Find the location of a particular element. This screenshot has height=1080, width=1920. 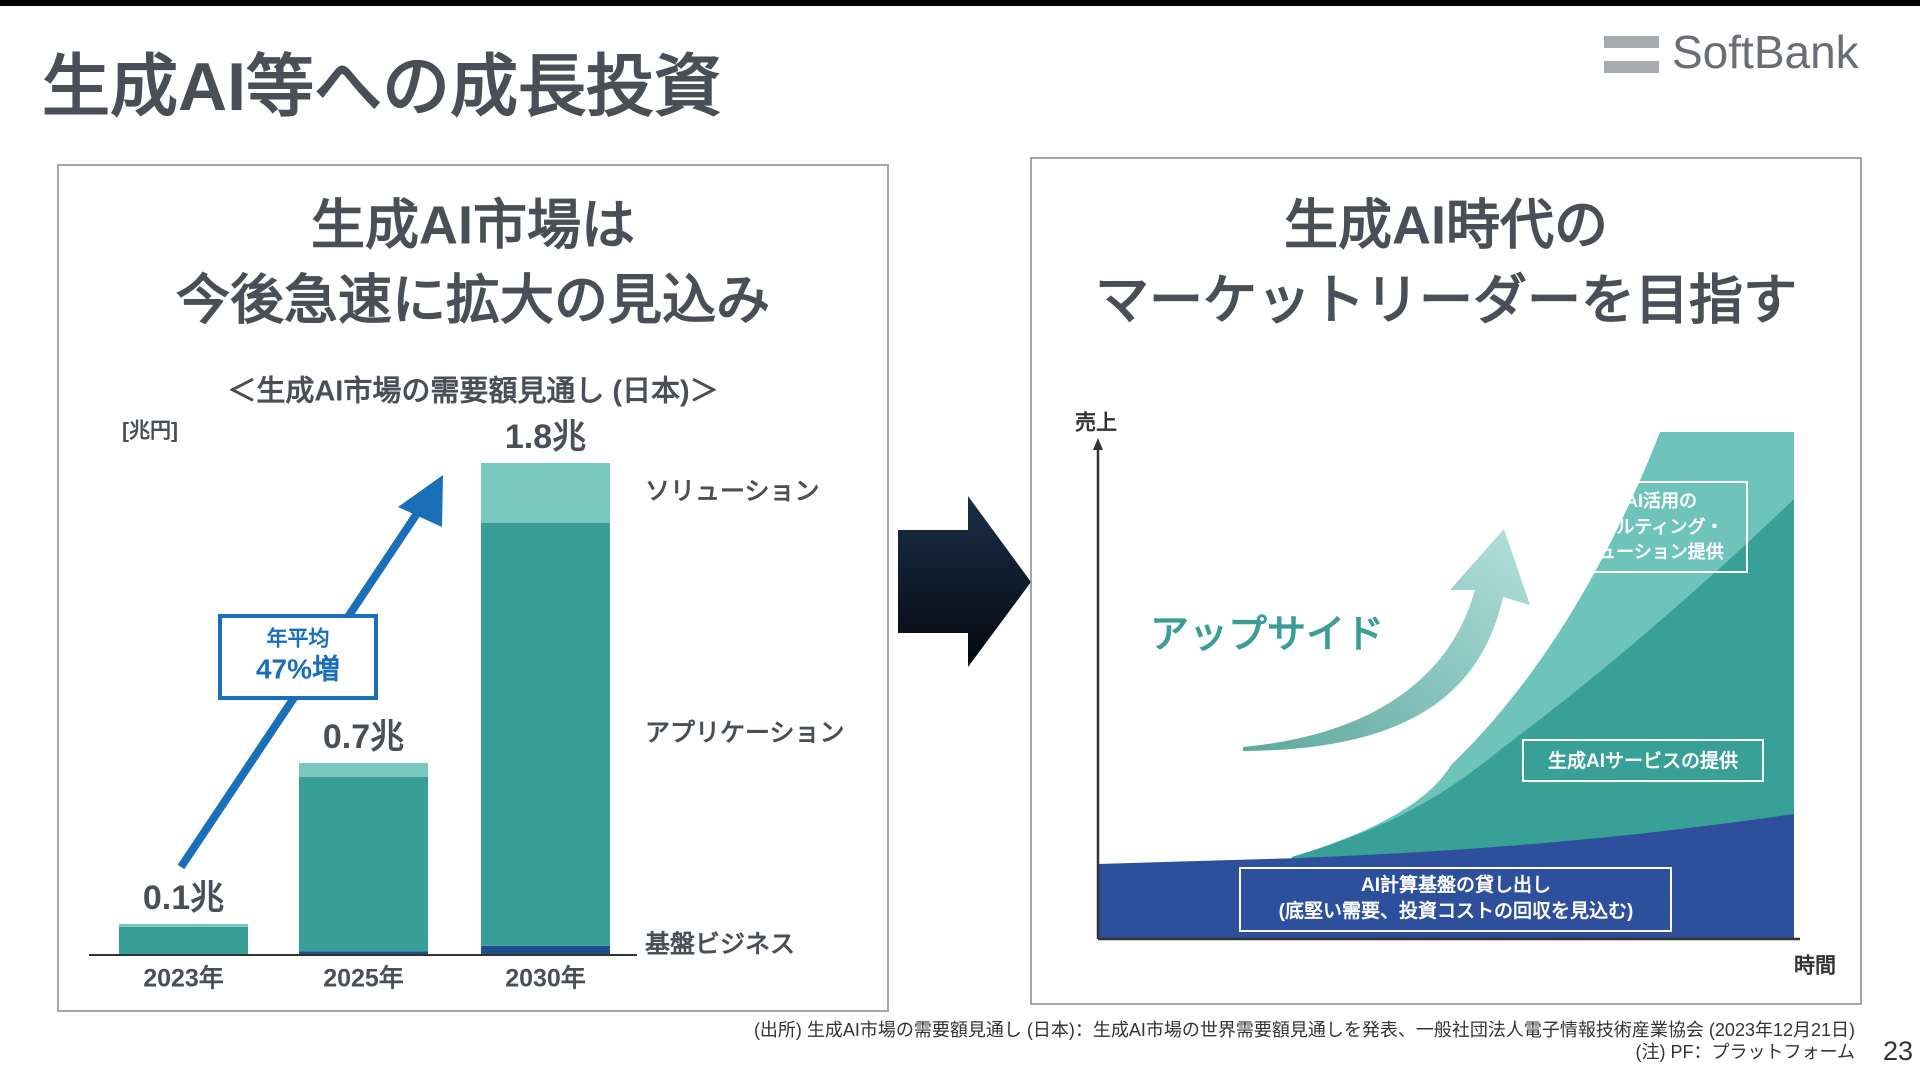

area-services is located at coordinates (1543, 719).